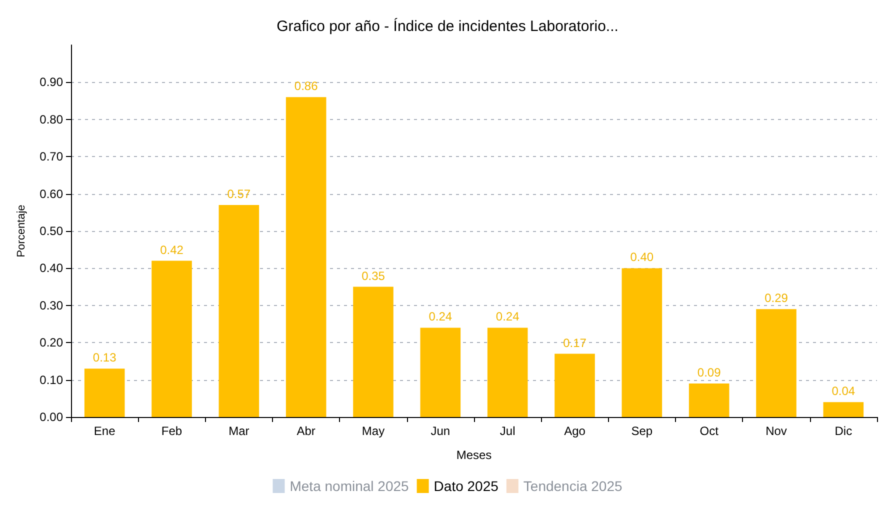  What do you see at coordinates (22, 231) in the screenshot?
I see `y-axis-title: Porcentaje` at bounding box center [22, 231].